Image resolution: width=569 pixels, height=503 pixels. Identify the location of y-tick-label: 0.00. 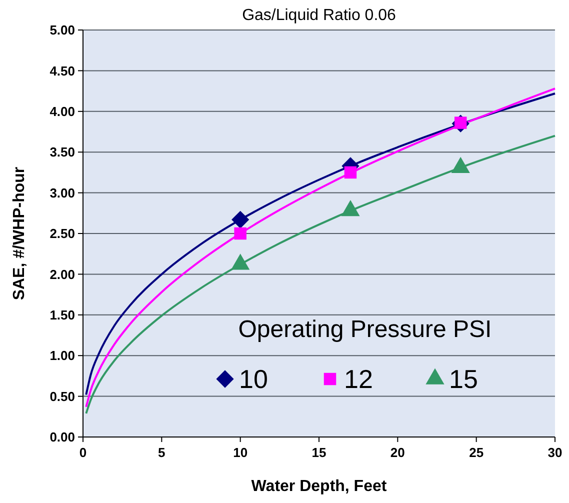
(62, 437).